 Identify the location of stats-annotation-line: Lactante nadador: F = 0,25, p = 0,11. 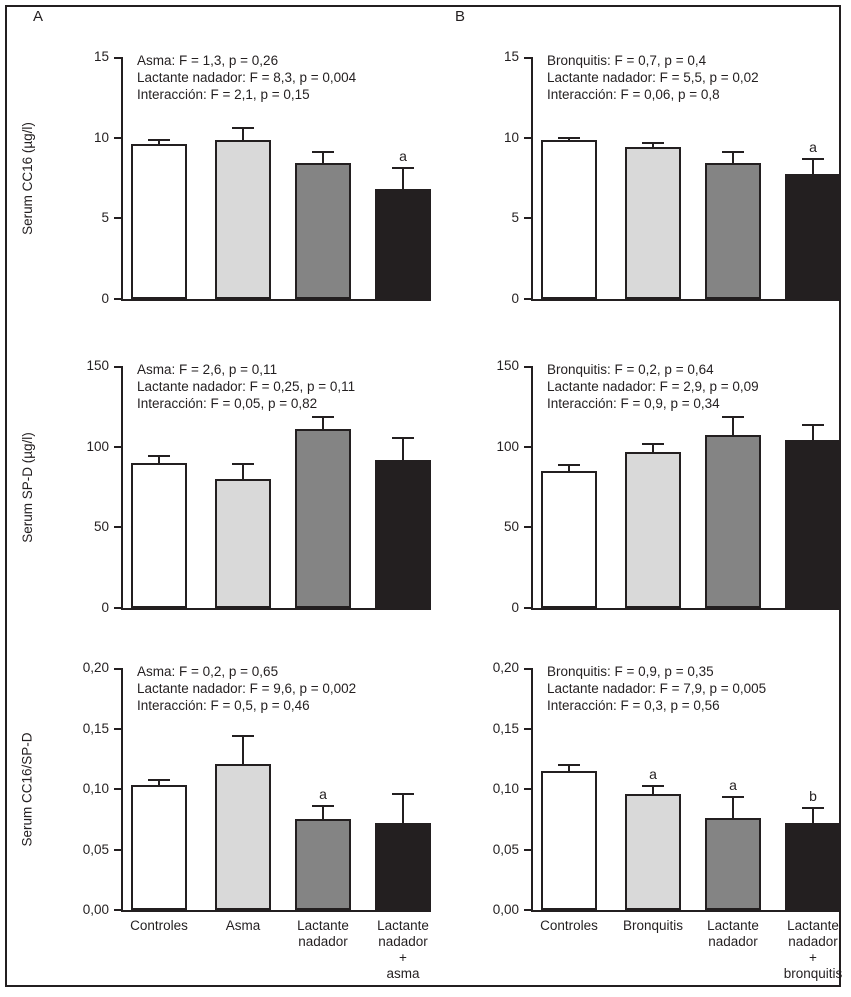
(246, 386).